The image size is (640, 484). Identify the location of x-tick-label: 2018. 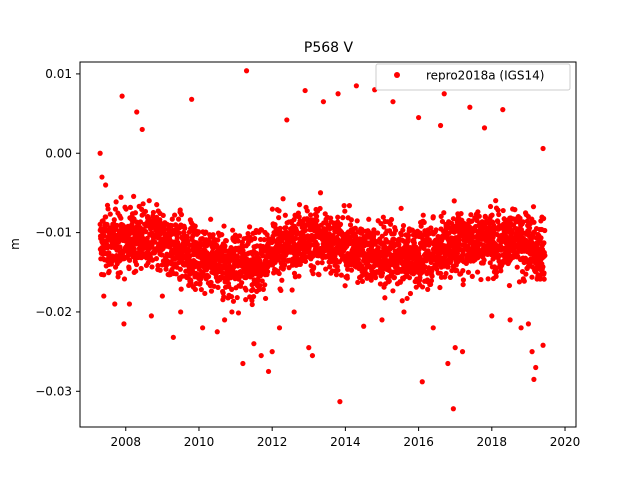
(492, 442).